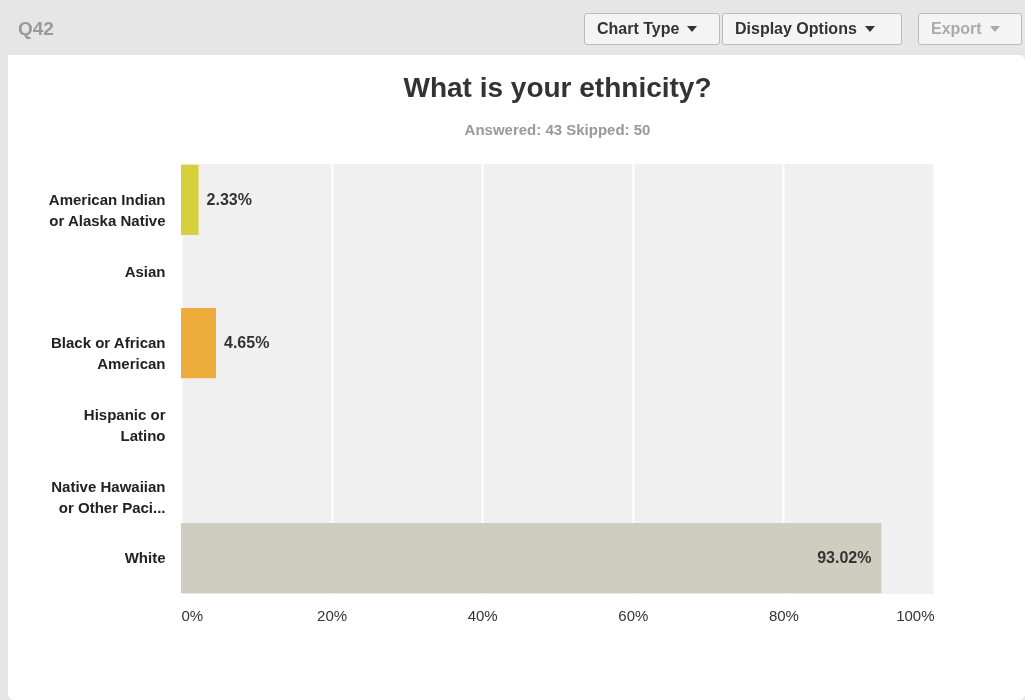 This screenshot has width=1025, height=700. Describe the element at coordinates (332, 615) in the screenshot. I see `x-tick-label: 20%` at that location.